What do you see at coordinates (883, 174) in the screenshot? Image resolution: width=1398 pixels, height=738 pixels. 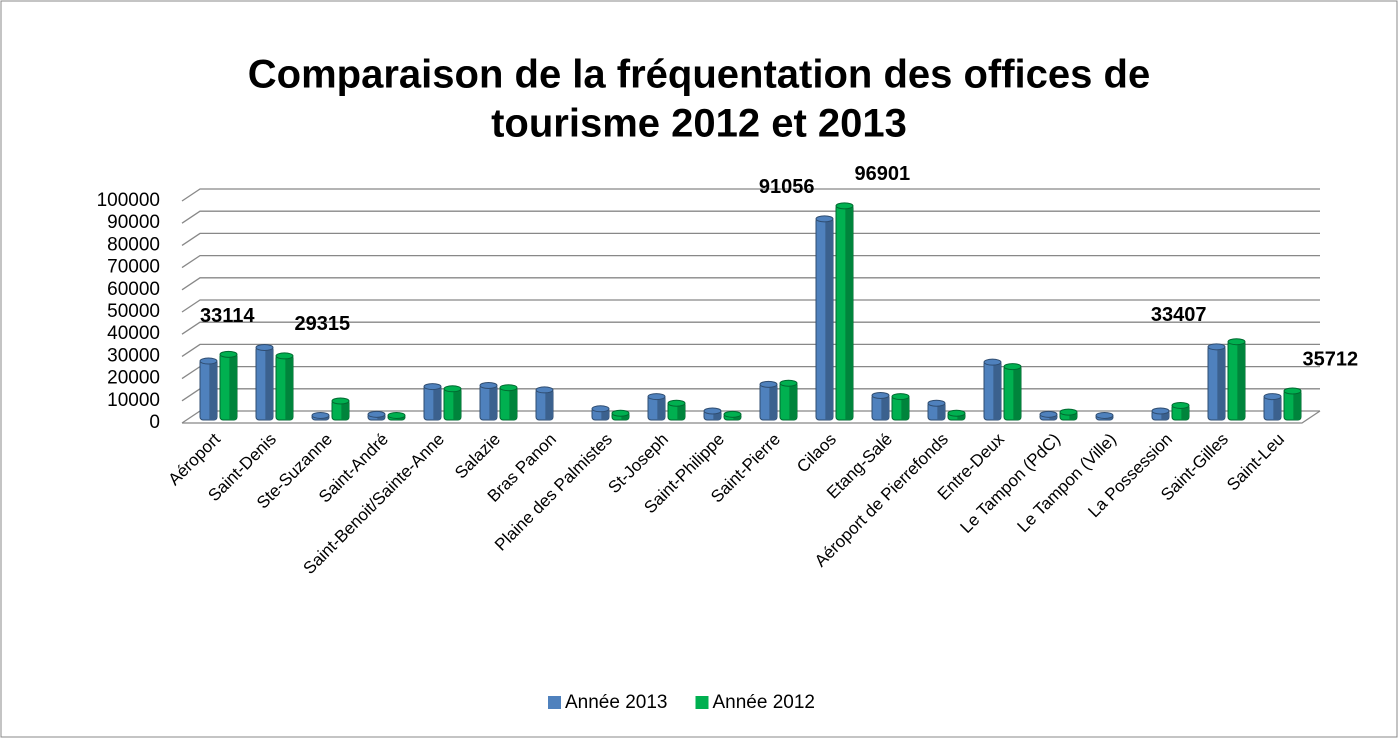 I see `data-label: 96901` at bounding box center [883, 174].